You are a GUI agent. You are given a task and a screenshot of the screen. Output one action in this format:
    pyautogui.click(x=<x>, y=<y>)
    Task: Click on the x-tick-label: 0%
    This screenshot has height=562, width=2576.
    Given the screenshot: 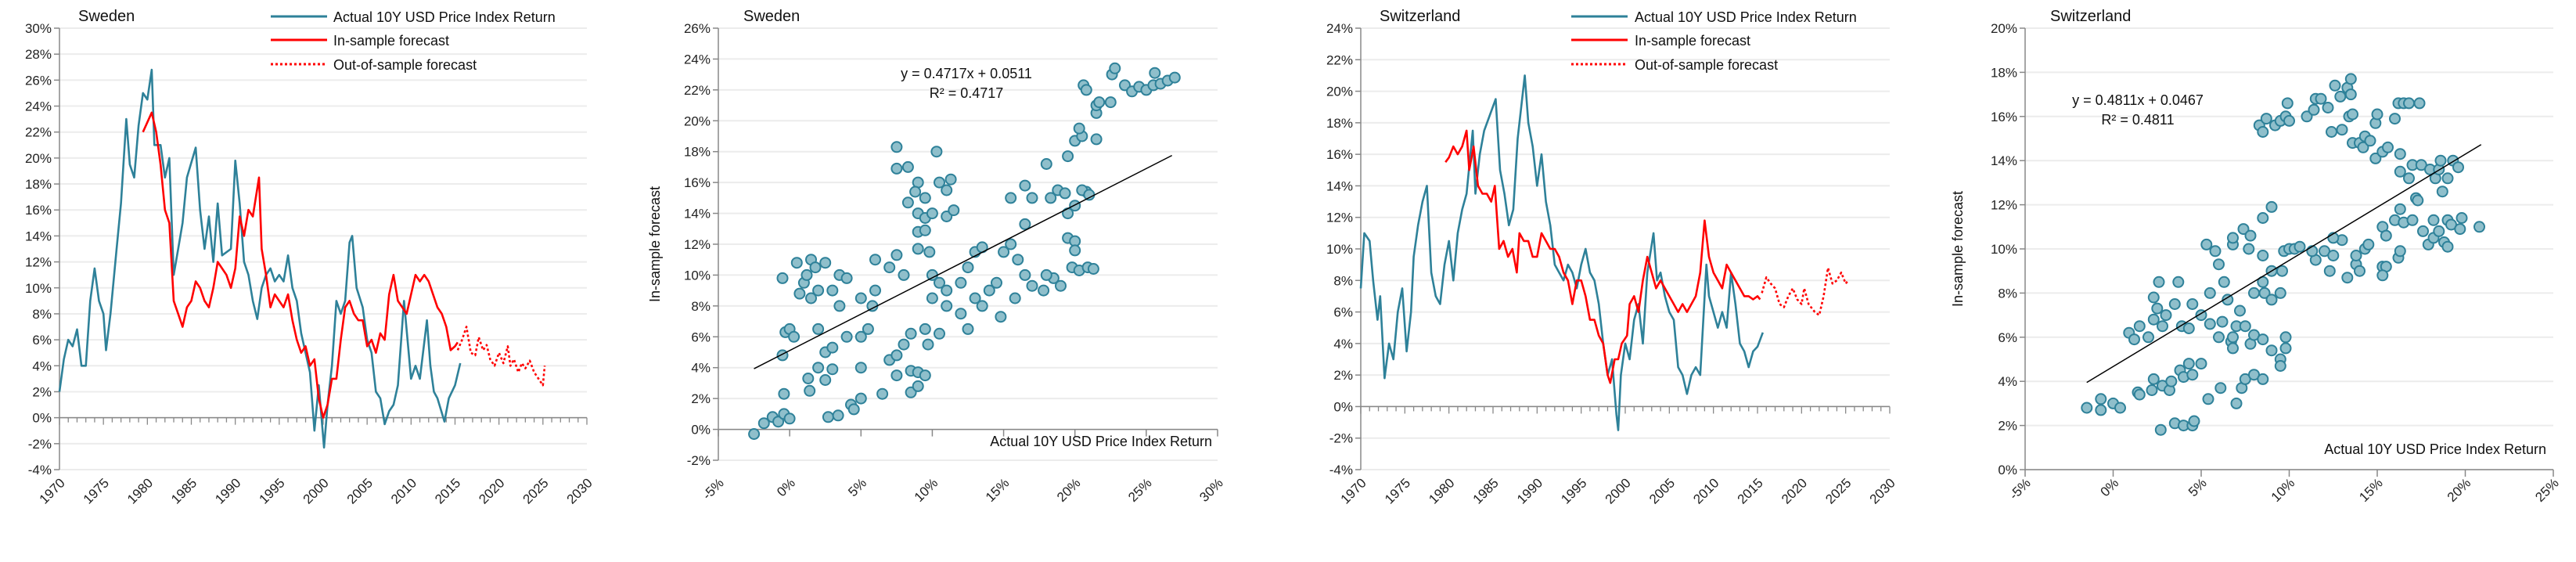 What is the action you would take?
    pyautogui.click(x=2110, y=487)
    